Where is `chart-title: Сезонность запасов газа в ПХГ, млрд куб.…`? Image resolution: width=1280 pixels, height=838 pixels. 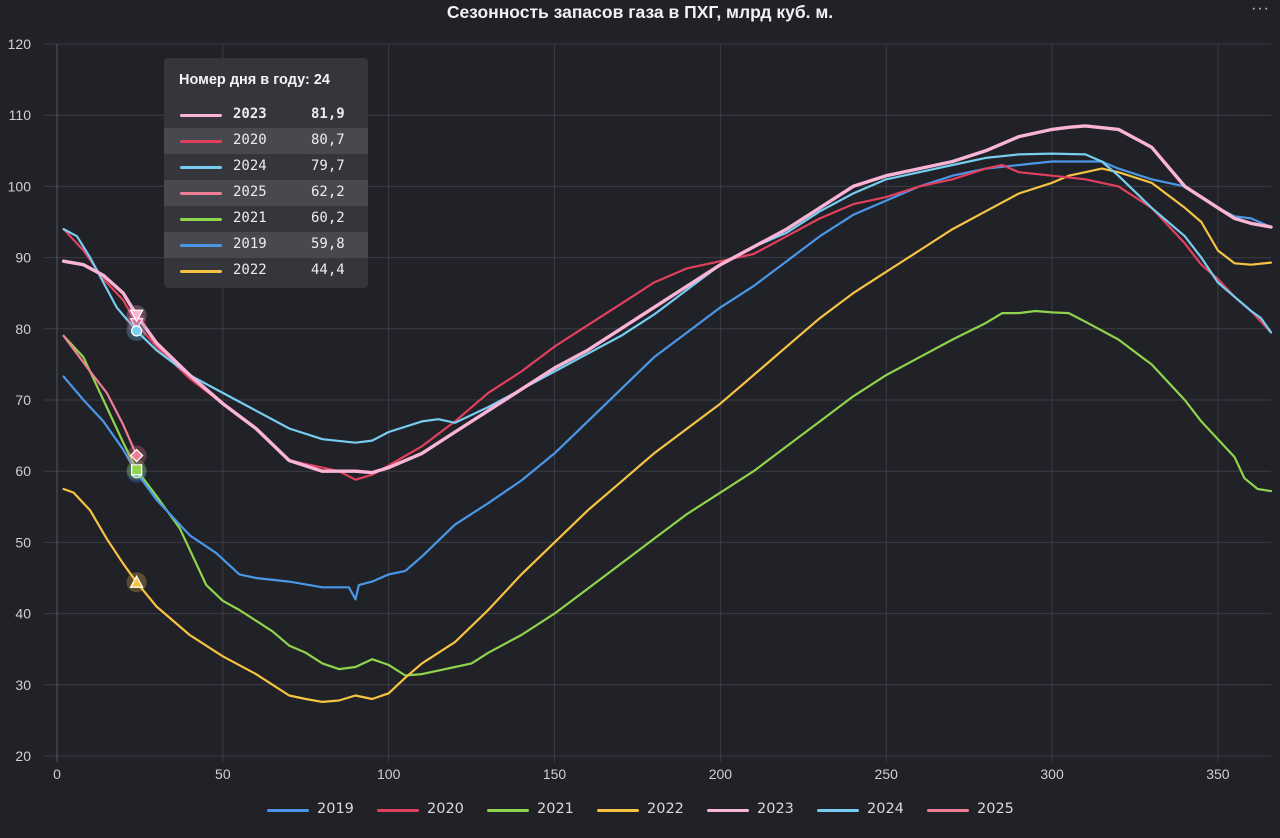
chart-title: Сезонность запасов газа в ПХГ, млрд куб.… is located at coordinates (640, 12).